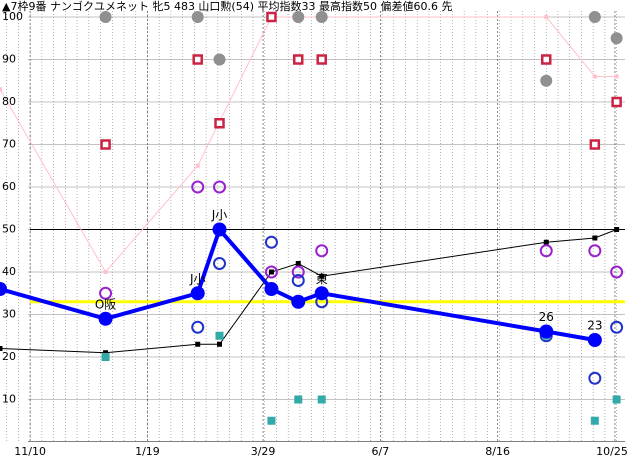 The height and width of the screenshot is (460, 632). What do you see at coordinates (263, 451) in the screenshot?
I see `x-tick-label: 3/29` at bounding box center [263, 451].